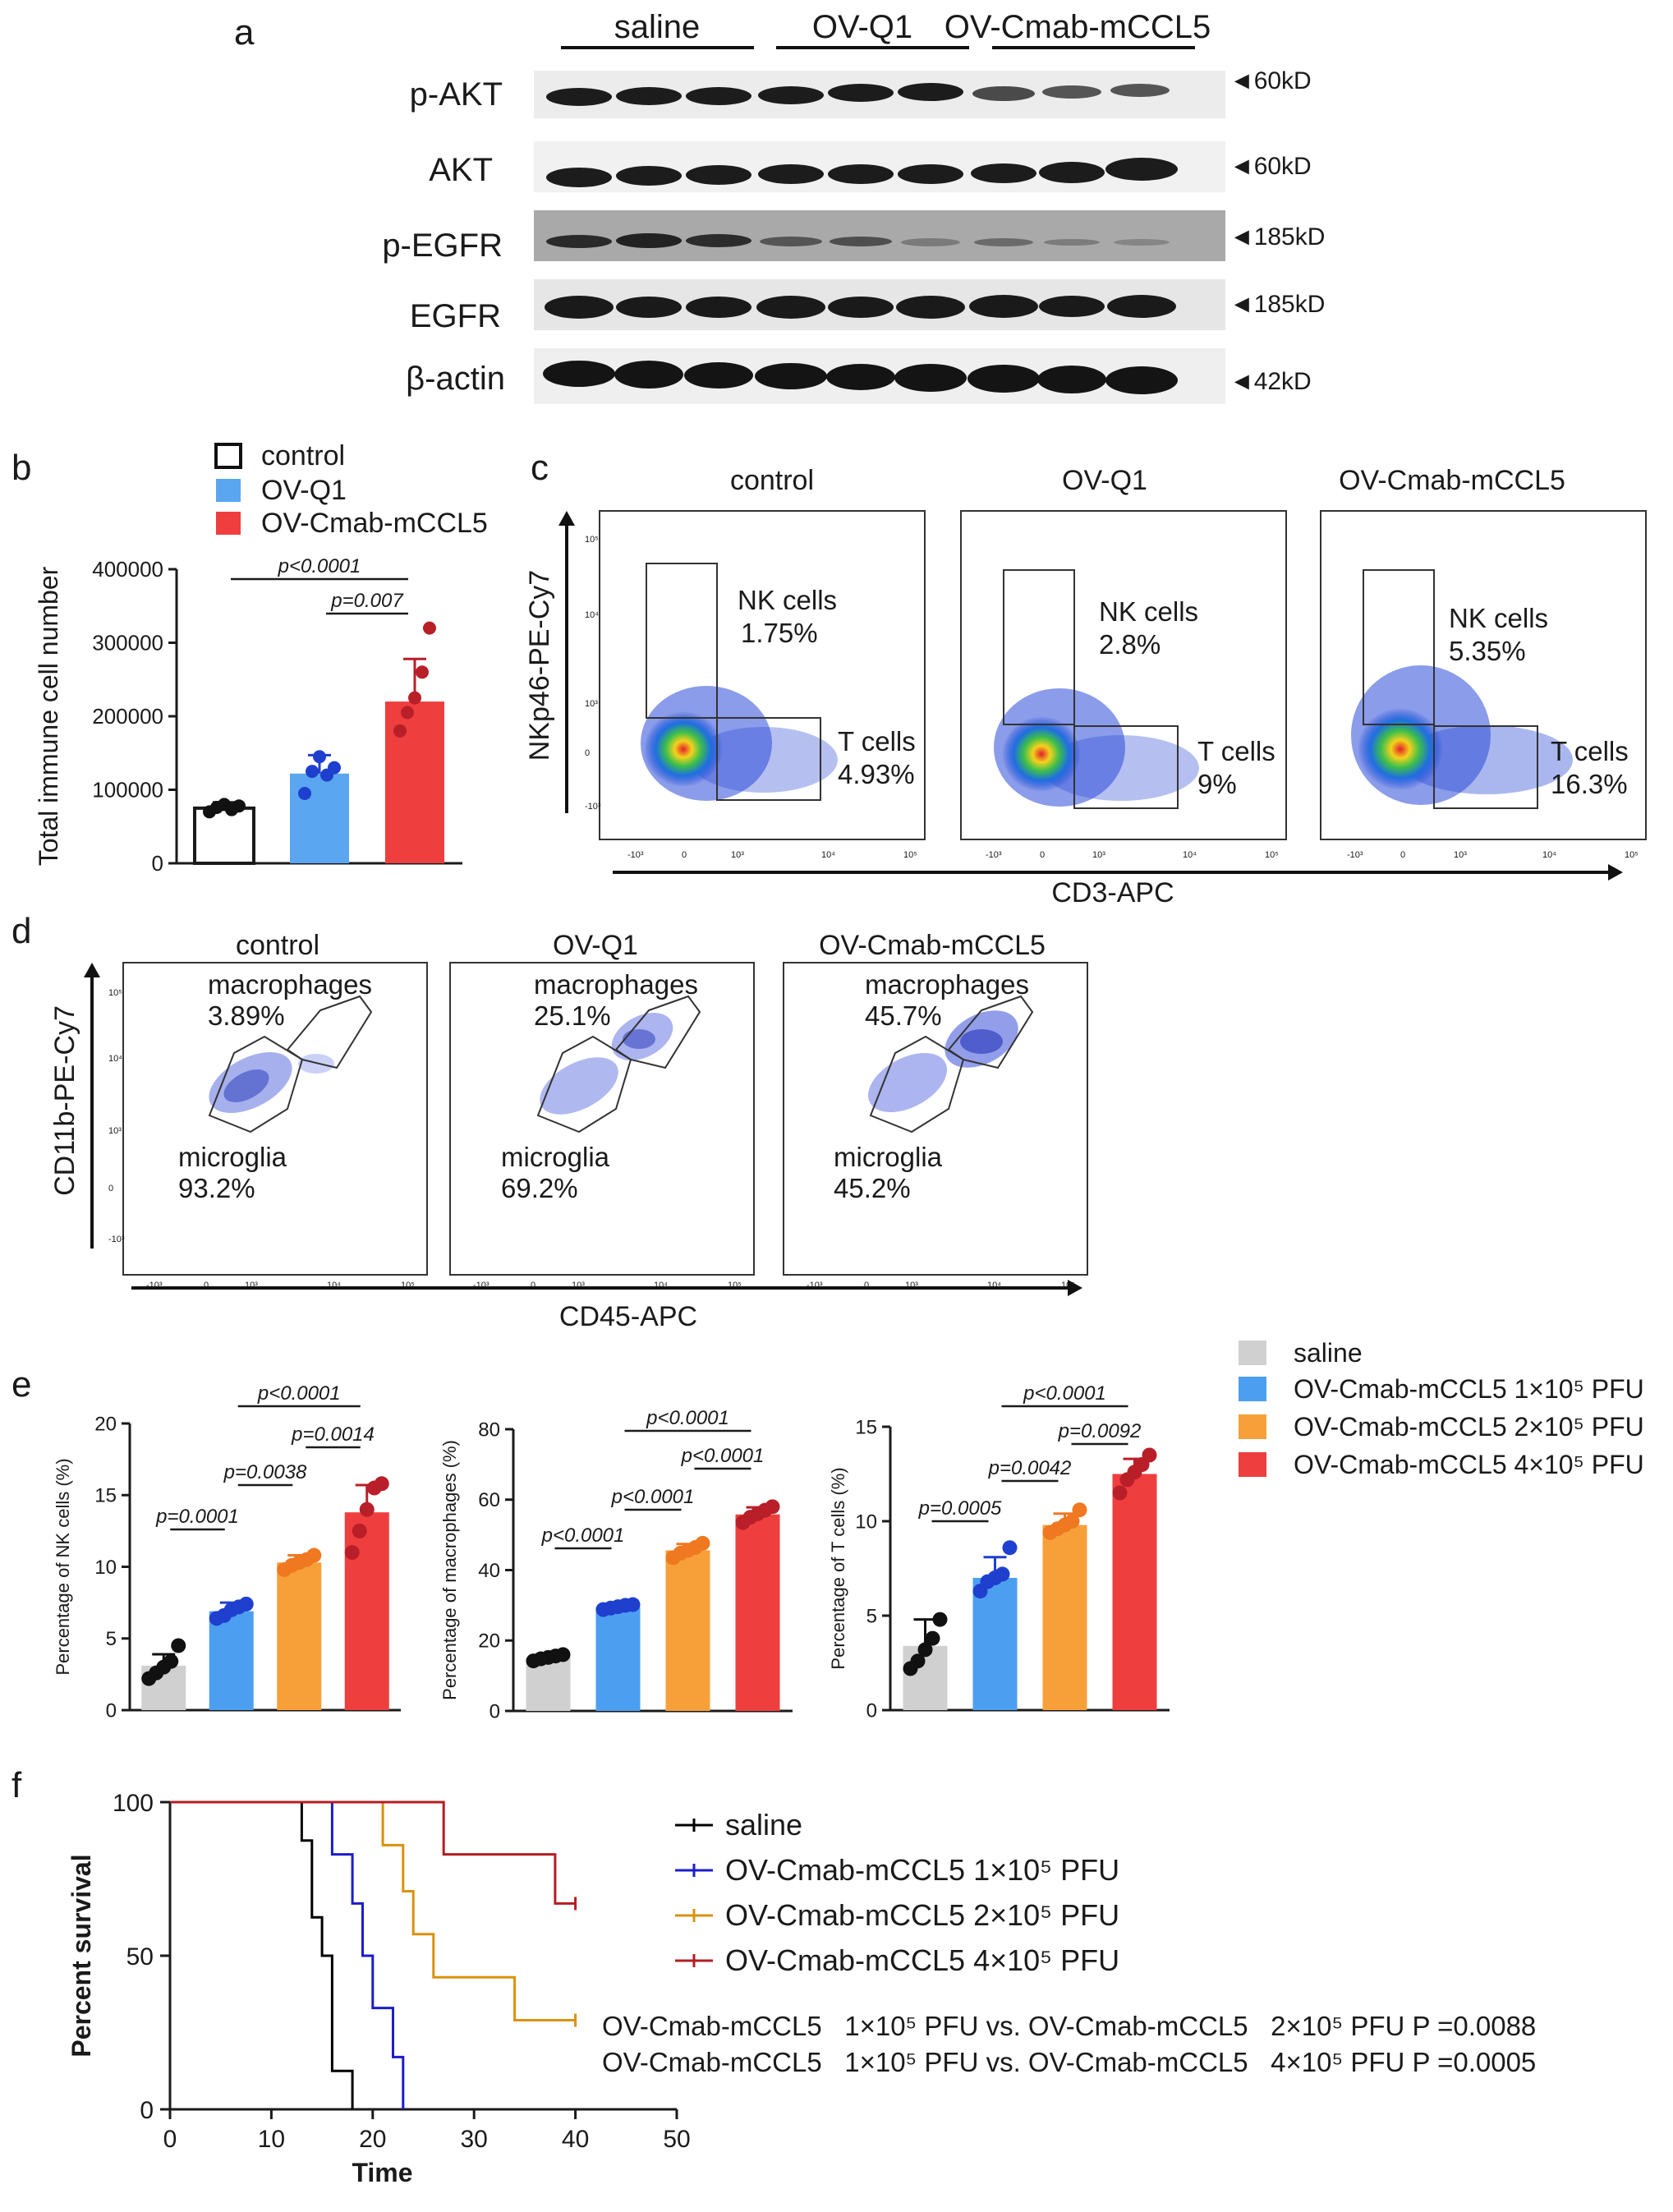  What do you see at coordinates (1217, 784) in the screenshot?
I see `flow-c-t-value-1: 9%` at bounding box center [1217, 784].